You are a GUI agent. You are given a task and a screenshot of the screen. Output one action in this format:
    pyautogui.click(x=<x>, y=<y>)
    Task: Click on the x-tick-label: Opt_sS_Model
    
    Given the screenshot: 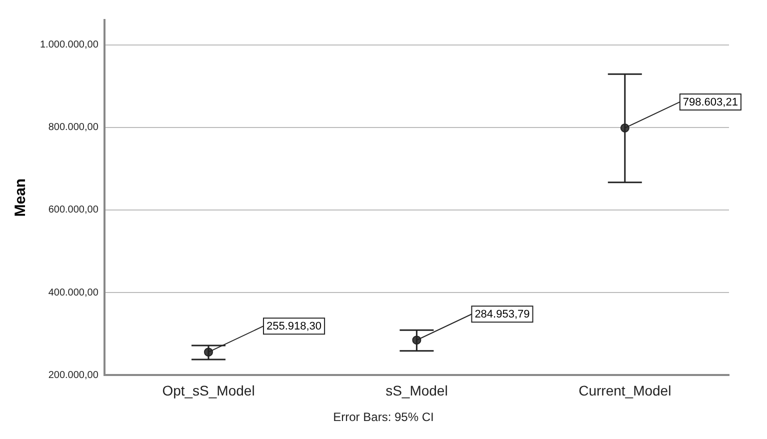 What is the action you would take?
    pyautogui.click(x=208, y=390)
    